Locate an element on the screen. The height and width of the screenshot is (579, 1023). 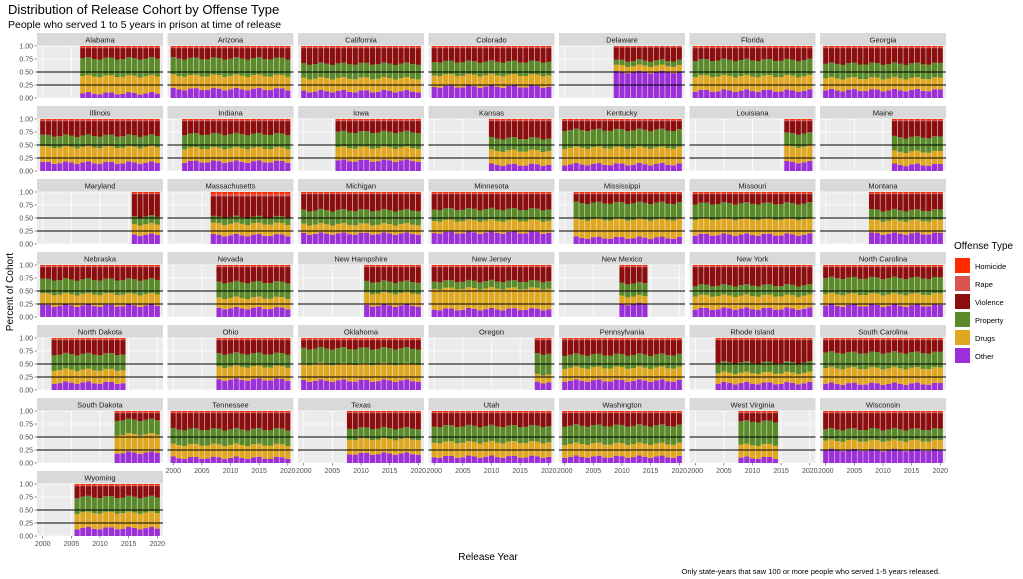
facet-strip-label: Minnesota is located at coordinates (491, 186).